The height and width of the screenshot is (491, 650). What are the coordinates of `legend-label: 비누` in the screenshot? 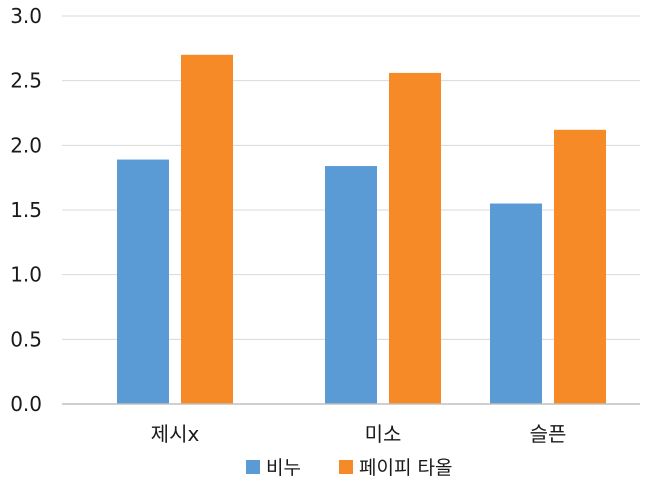 It's located at (283, 468).